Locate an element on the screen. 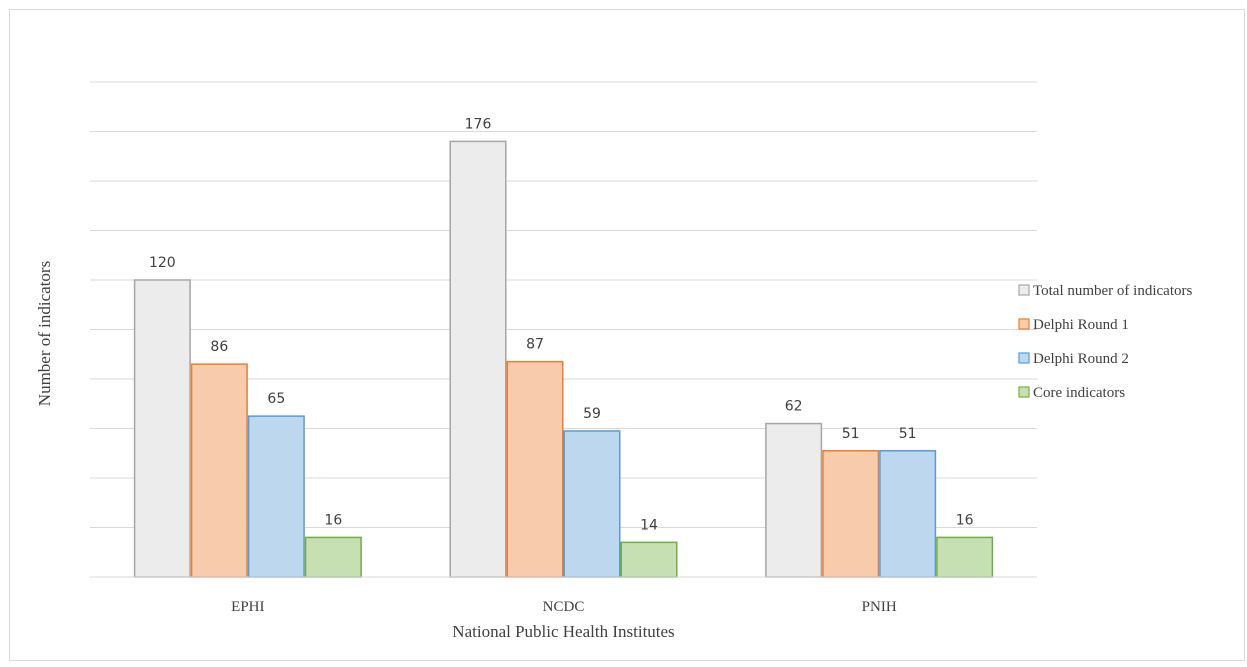 The image size is (1247, 667). y-axis-title: Number of indicators is located at coordinates (44, 333).